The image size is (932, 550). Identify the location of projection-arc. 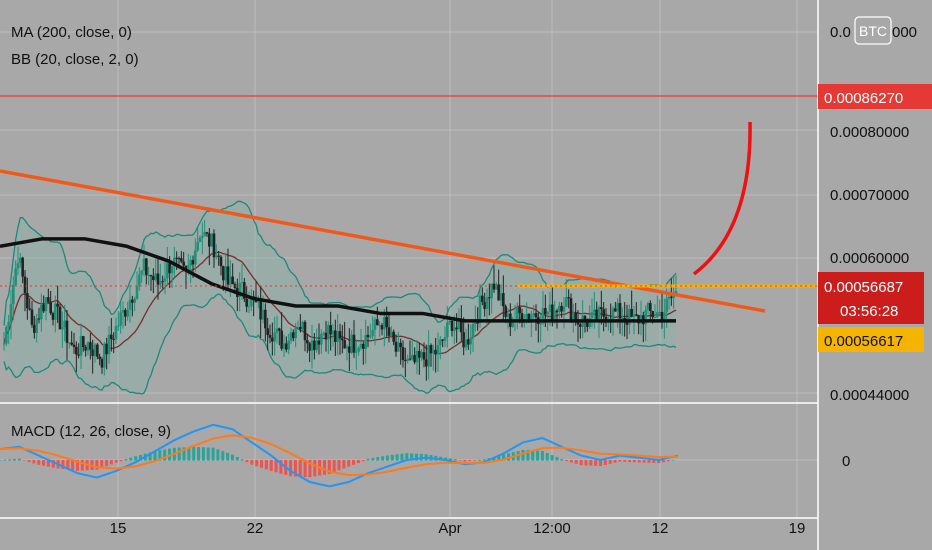
(722, 198).